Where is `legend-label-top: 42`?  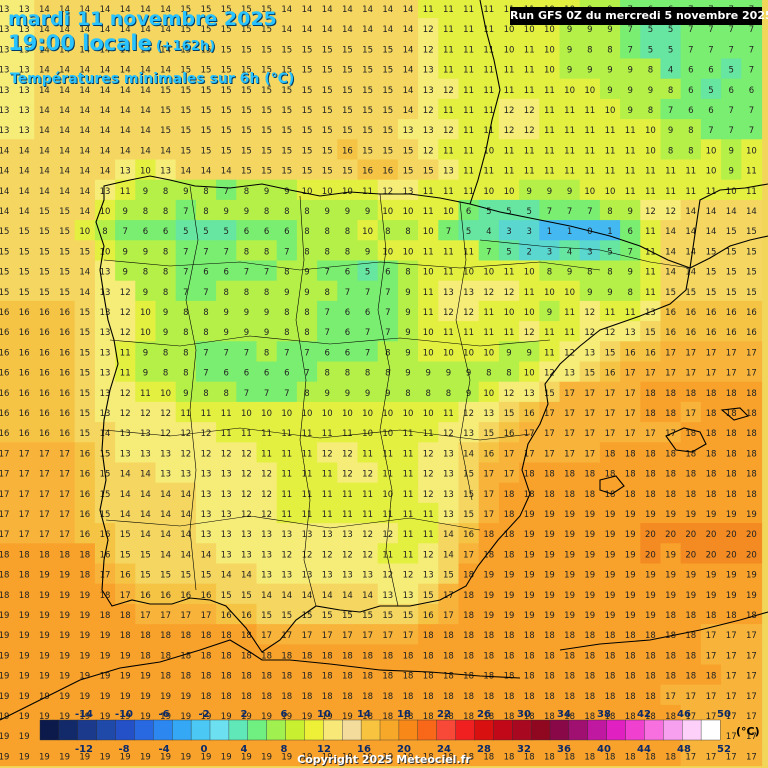 legend-label-top: 42 is located at coordinates (644, 714).